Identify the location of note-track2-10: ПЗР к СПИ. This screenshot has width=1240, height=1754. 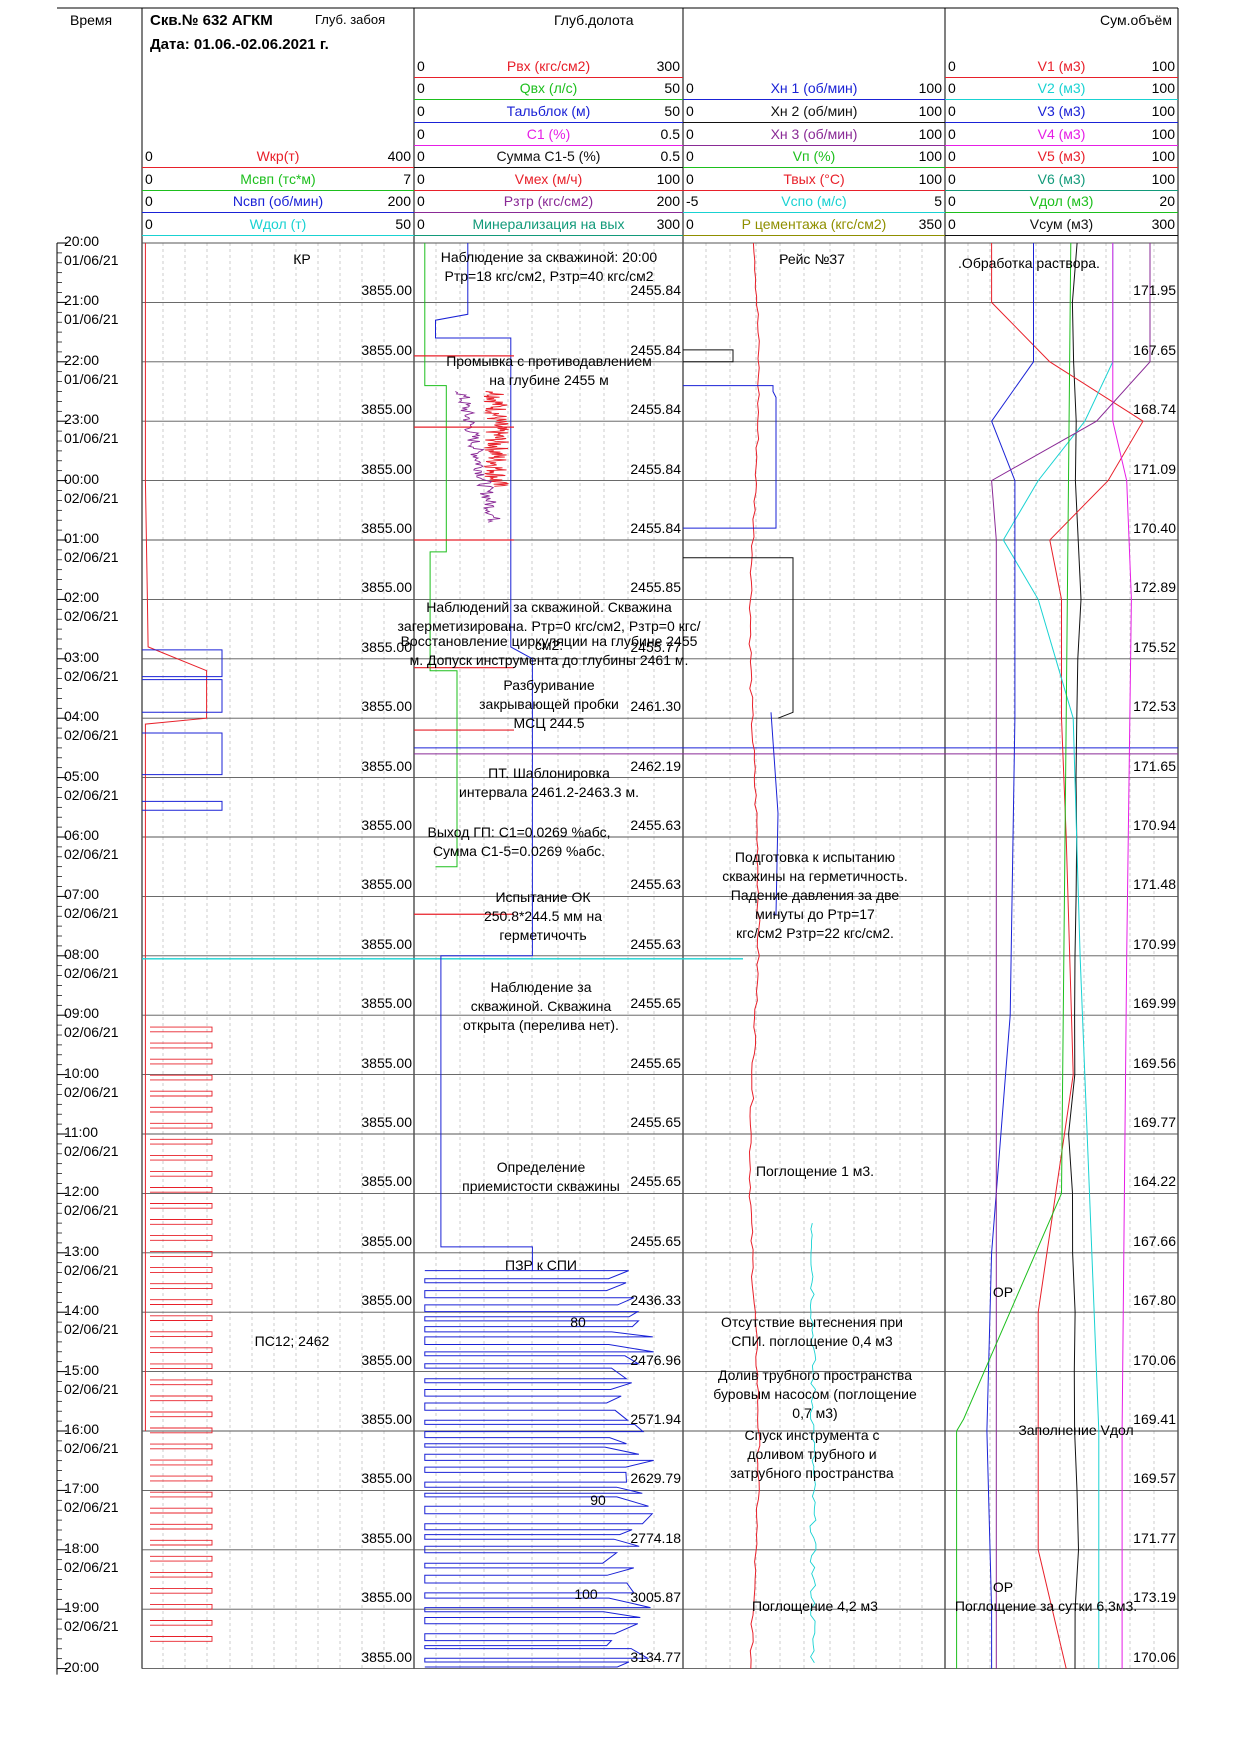
(541, 1265).